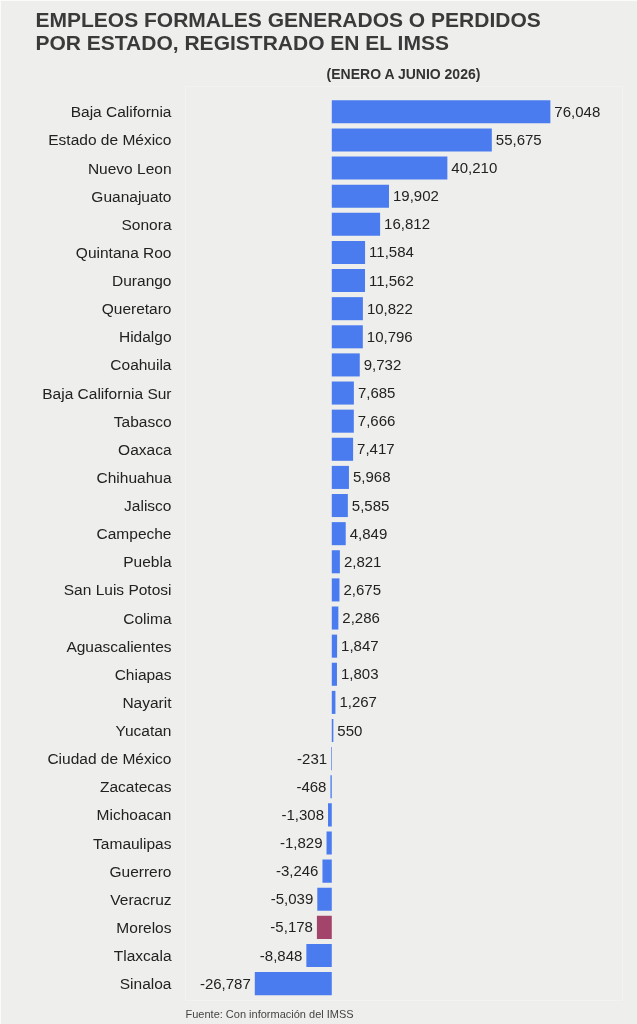  What do you see at coordinates (303, 814) in the screenshot?
I see `data-label: -1,308` at bounding box center [303, 814].